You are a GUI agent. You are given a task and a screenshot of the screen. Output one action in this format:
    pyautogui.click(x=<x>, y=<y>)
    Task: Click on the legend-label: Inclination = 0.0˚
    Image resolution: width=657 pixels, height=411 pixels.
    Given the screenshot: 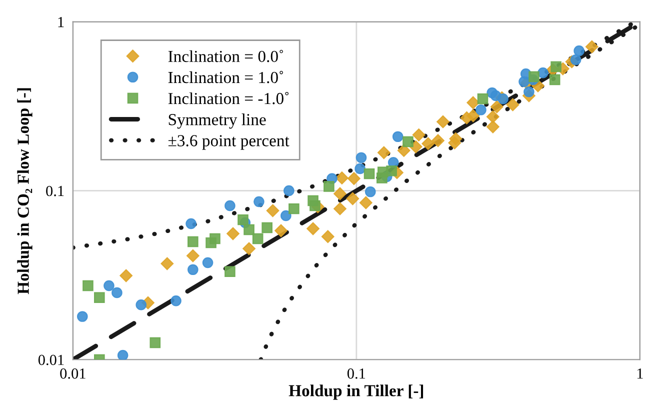 What is the action you would take?
    pyautogui.click(x=225, y=56)
    